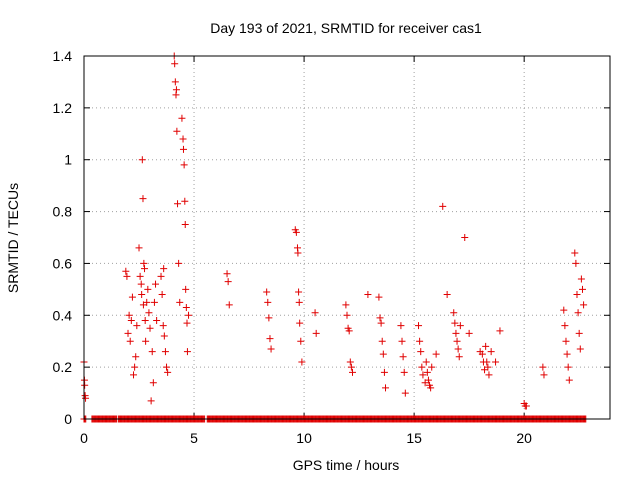 Image resolution: width=640 pixels, height=480 pixels. I want to click on x-tick-label: 20, so click(524, 438).